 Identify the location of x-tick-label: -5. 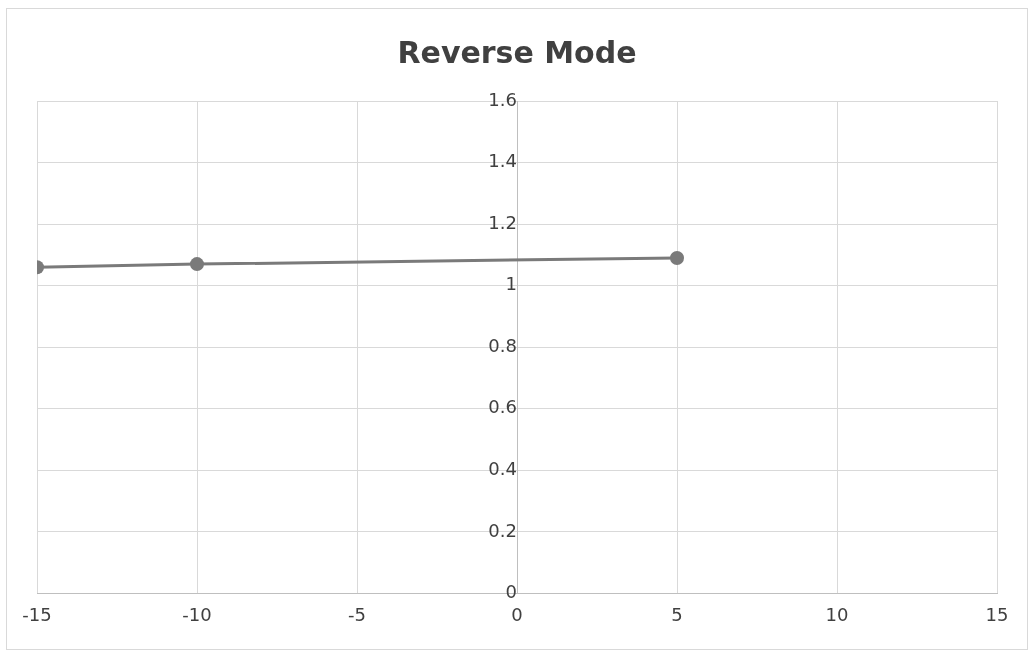
(357, 614).